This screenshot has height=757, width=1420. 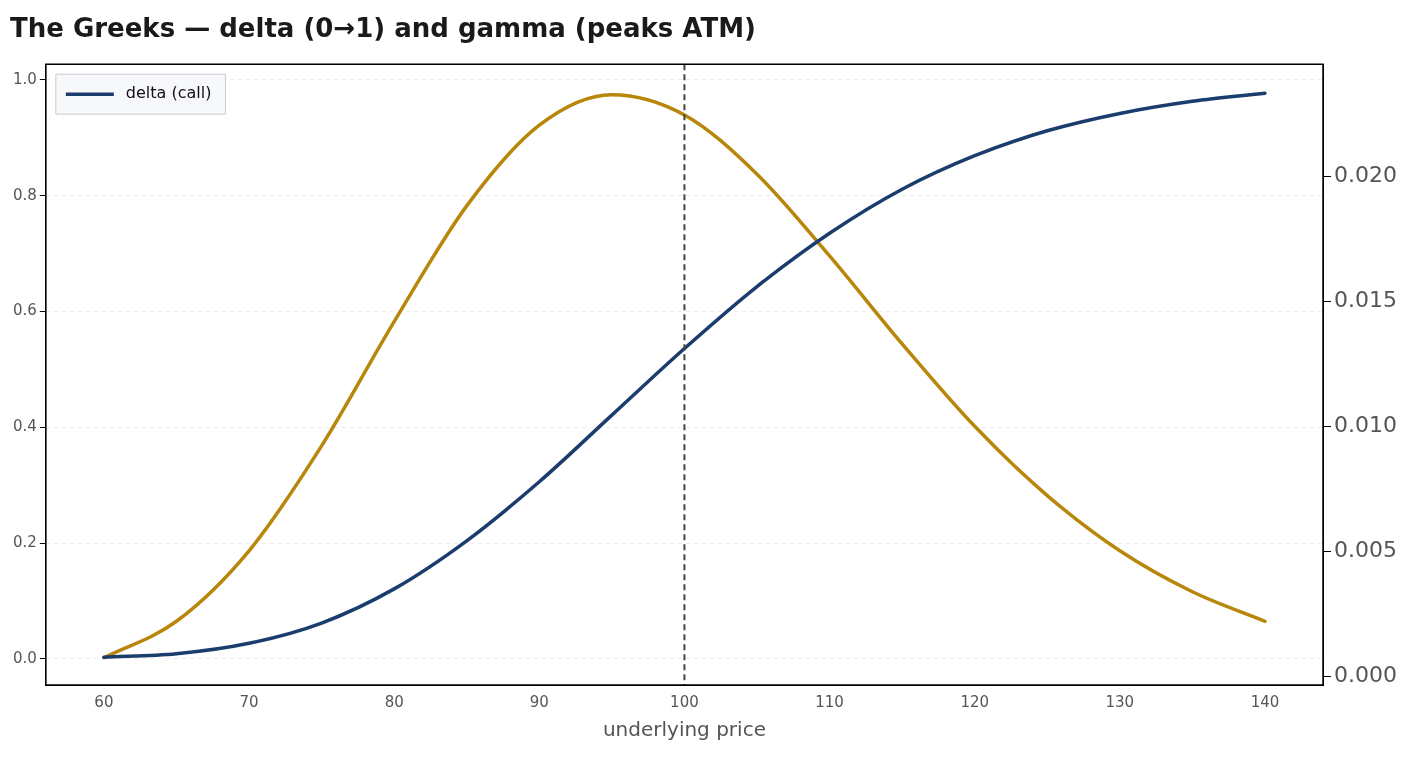 I want to click on chart-title: The Greeks — delta (0→1) and gamma (peaks ATM), so click(x=383, y=28).